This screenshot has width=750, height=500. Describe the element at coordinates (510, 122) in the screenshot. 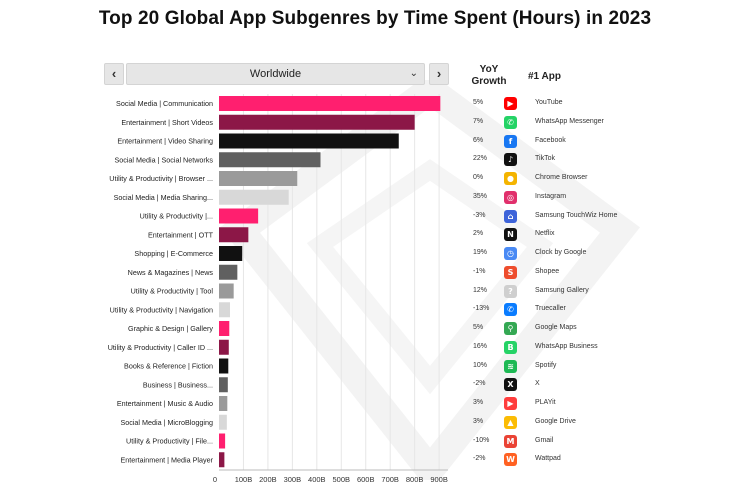

I see `whatsapp-icon: ✆` at that location.